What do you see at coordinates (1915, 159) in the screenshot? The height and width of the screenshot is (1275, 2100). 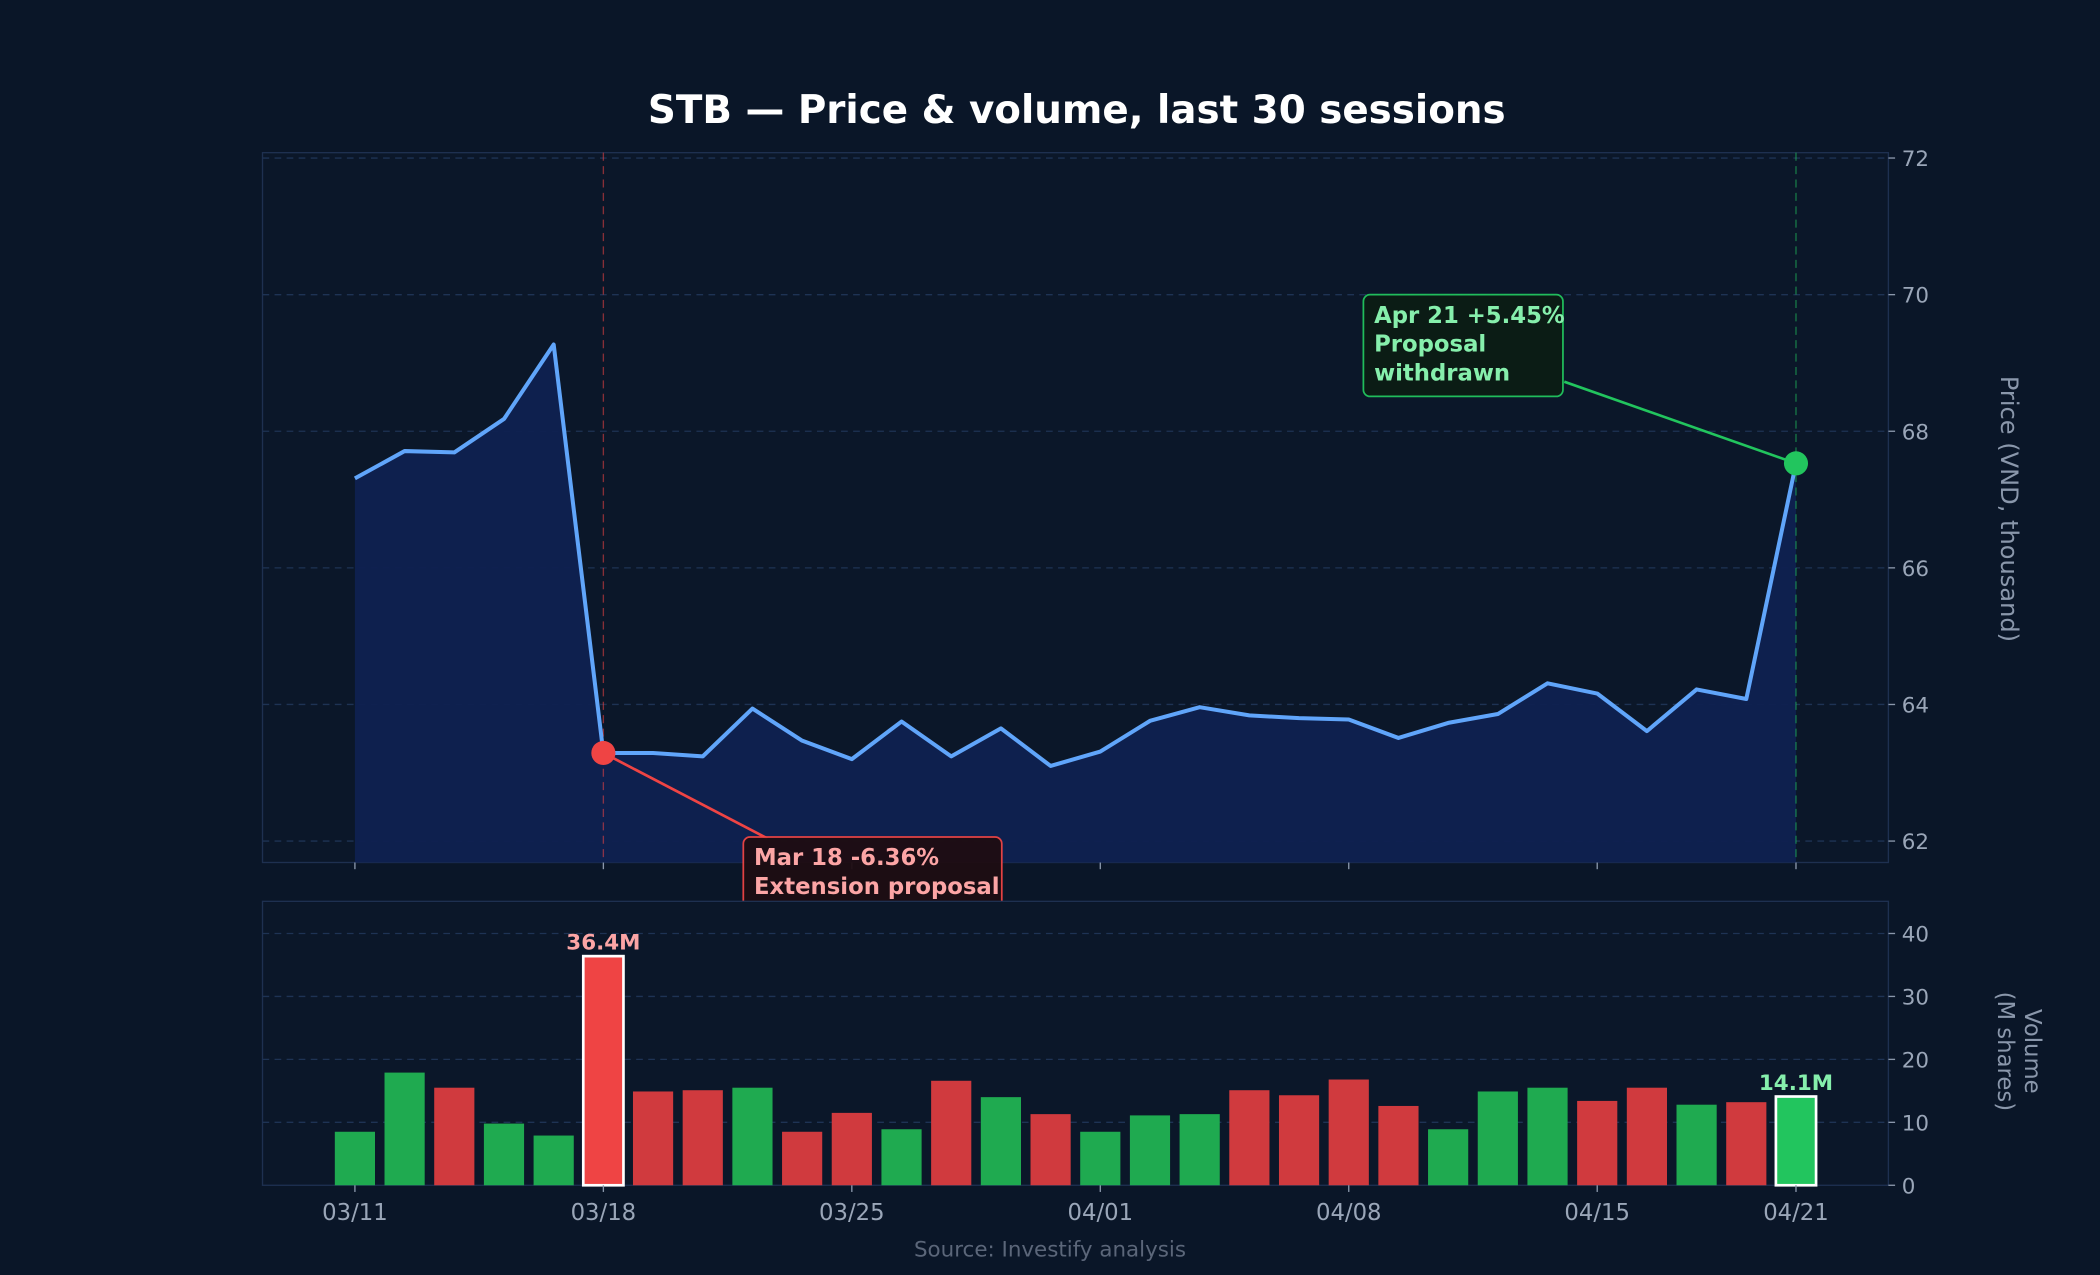 I see `price-tick-label: 72` at bounding box center [1915, 159].